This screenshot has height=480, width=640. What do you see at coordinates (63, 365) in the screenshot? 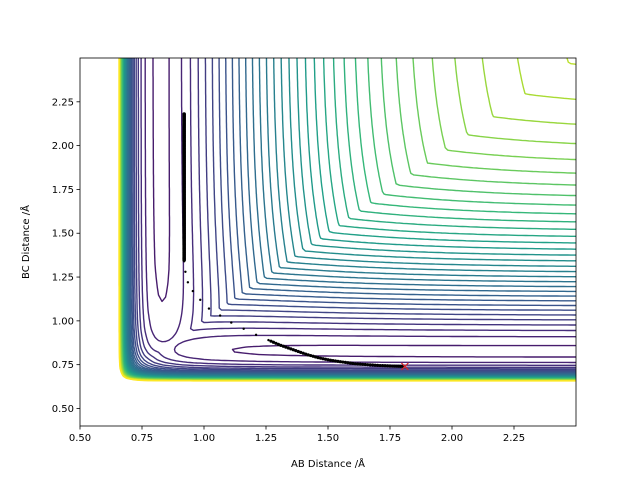
I see `y-tick-label: 0.75` at bounding box center [63, 365].